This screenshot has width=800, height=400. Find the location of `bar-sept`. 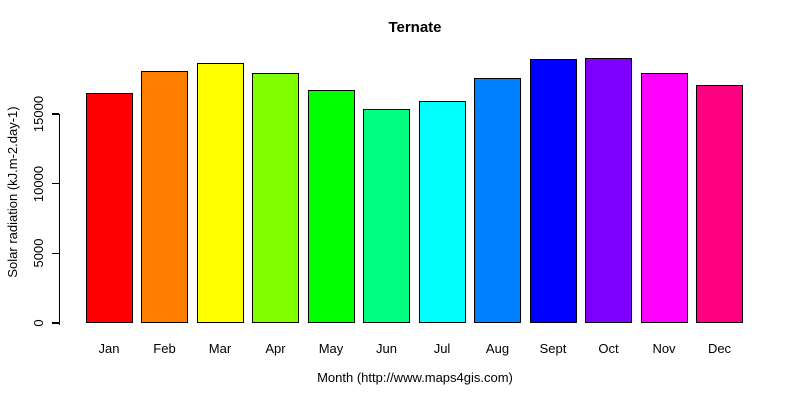

bar-sept is located at coordinates (553, 190).